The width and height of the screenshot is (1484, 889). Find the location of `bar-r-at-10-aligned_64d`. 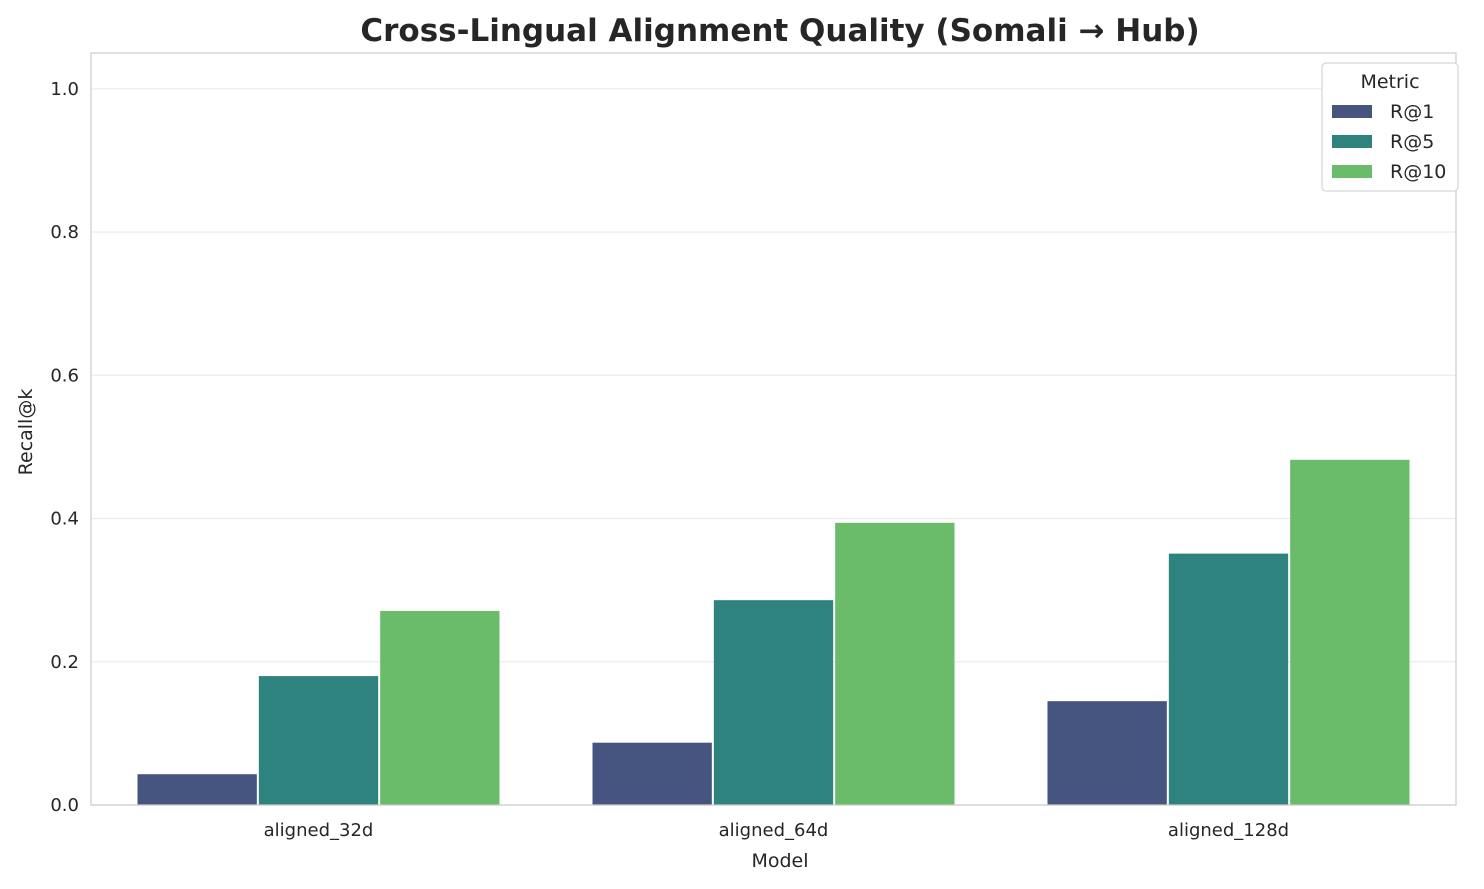

bar-r-at-10-aligned_64d is located at coordinates (895, 663).